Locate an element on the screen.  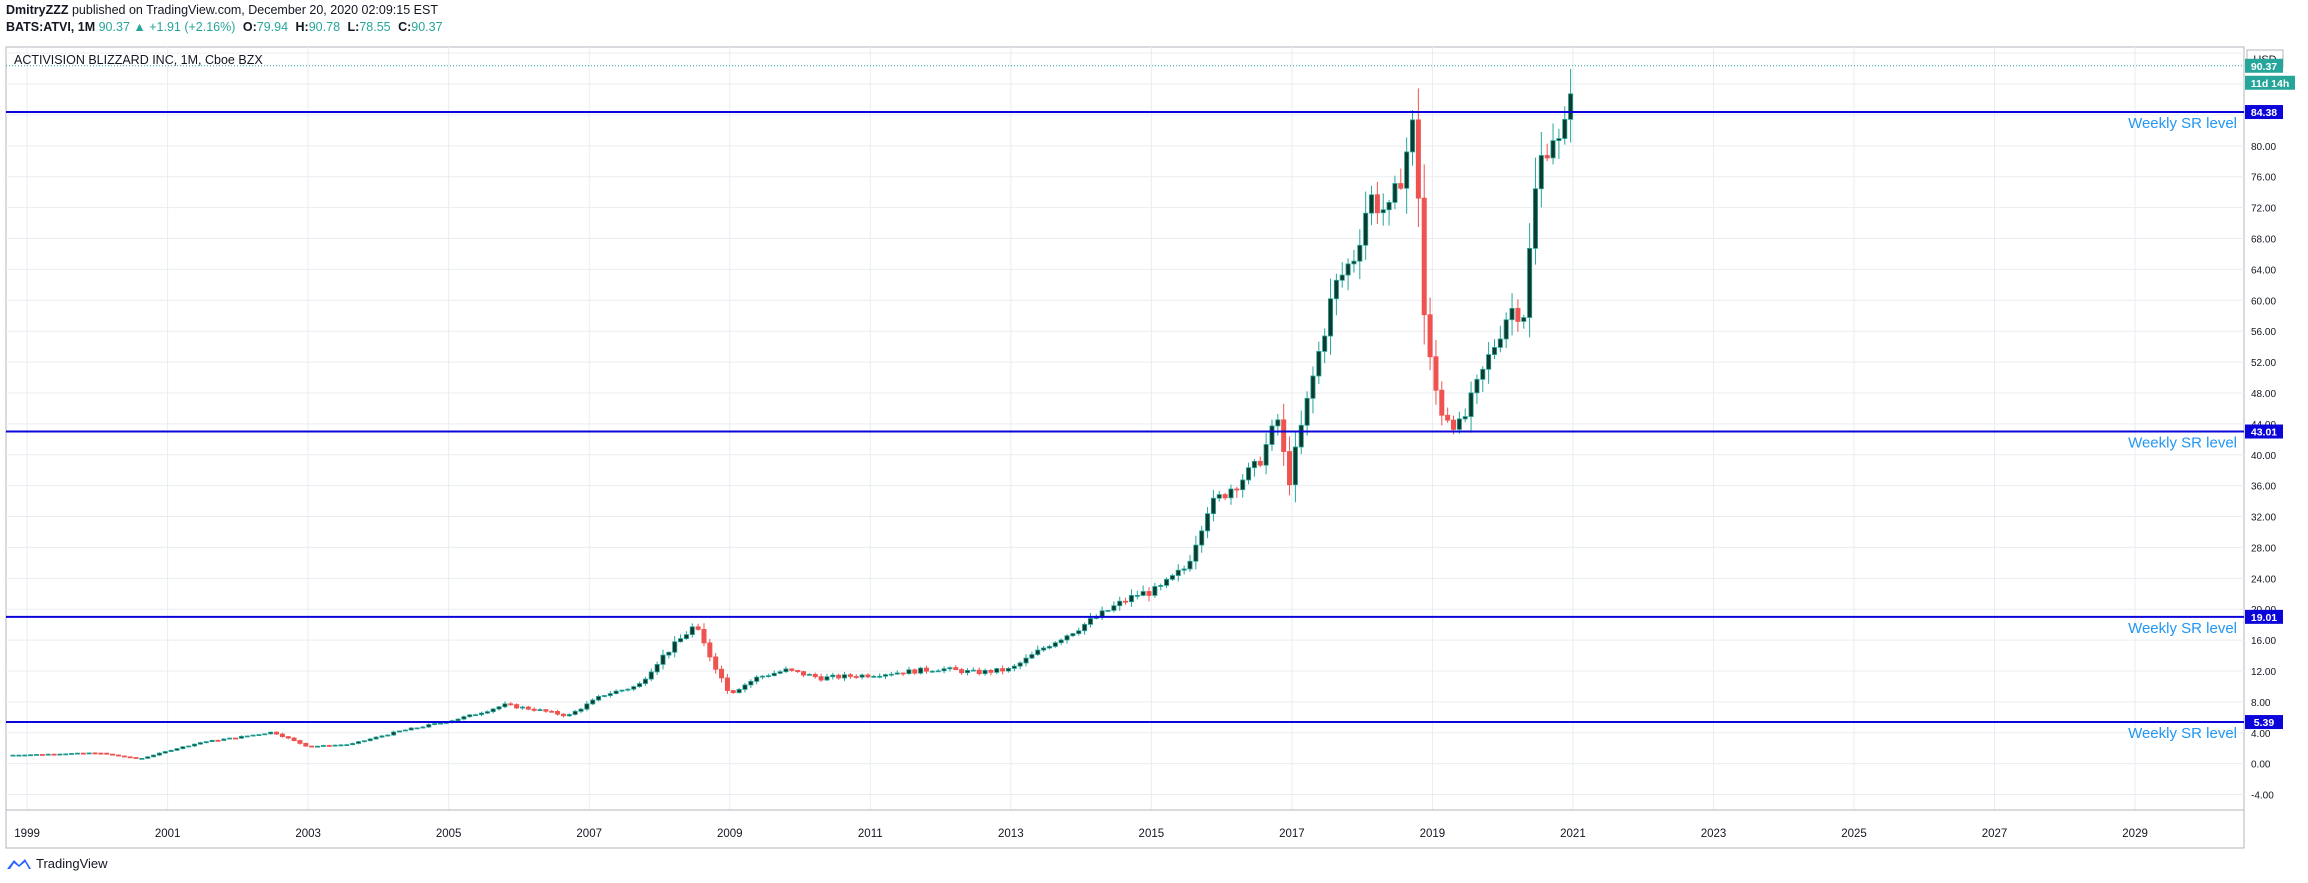
high-value: 90.78 is located at coordinates (324, 27).